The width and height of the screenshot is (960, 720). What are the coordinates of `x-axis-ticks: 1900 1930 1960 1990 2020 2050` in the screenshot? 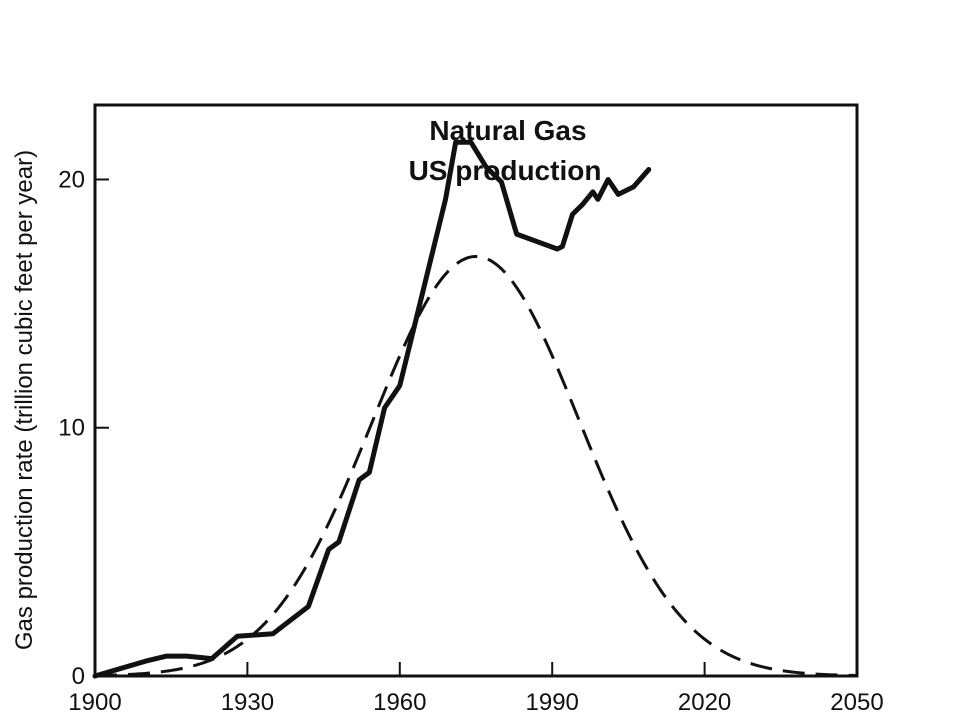 It's located at (476, 689).